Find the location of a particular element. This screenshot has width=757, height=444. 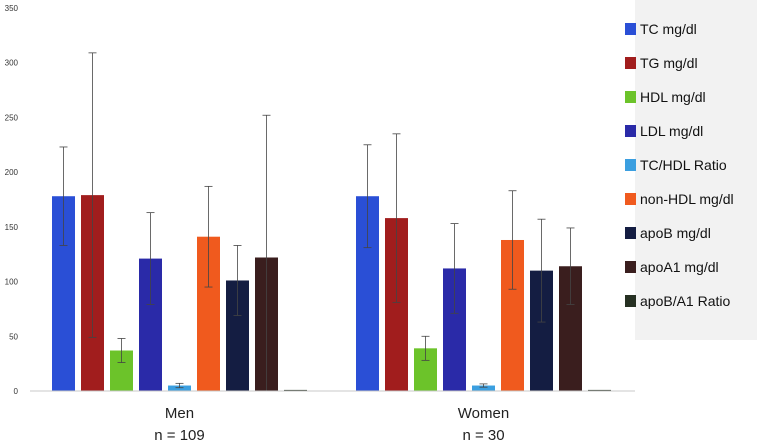

legend-label: TC mg/dl is located at coordinates (668, 29).